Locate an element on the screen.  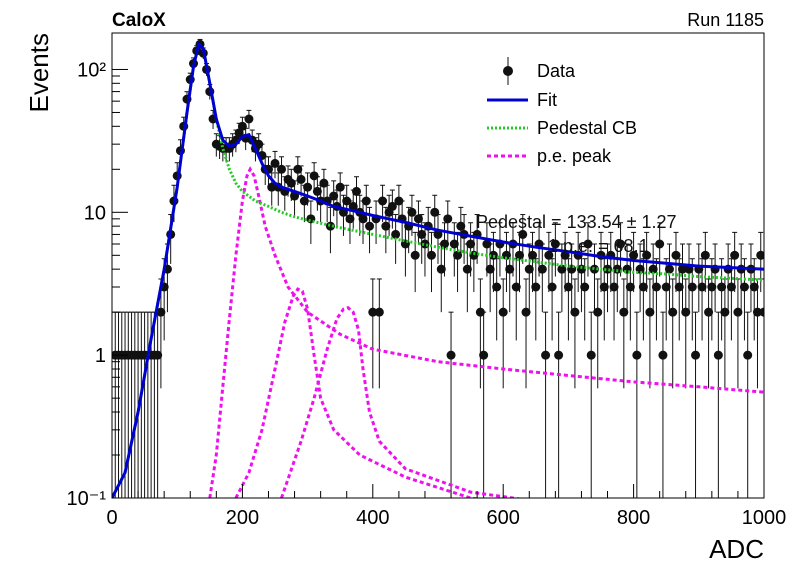
fit-result-pedestal: Pedestal = 133.54 ± 1.27 is located at coordinates (576, 222).